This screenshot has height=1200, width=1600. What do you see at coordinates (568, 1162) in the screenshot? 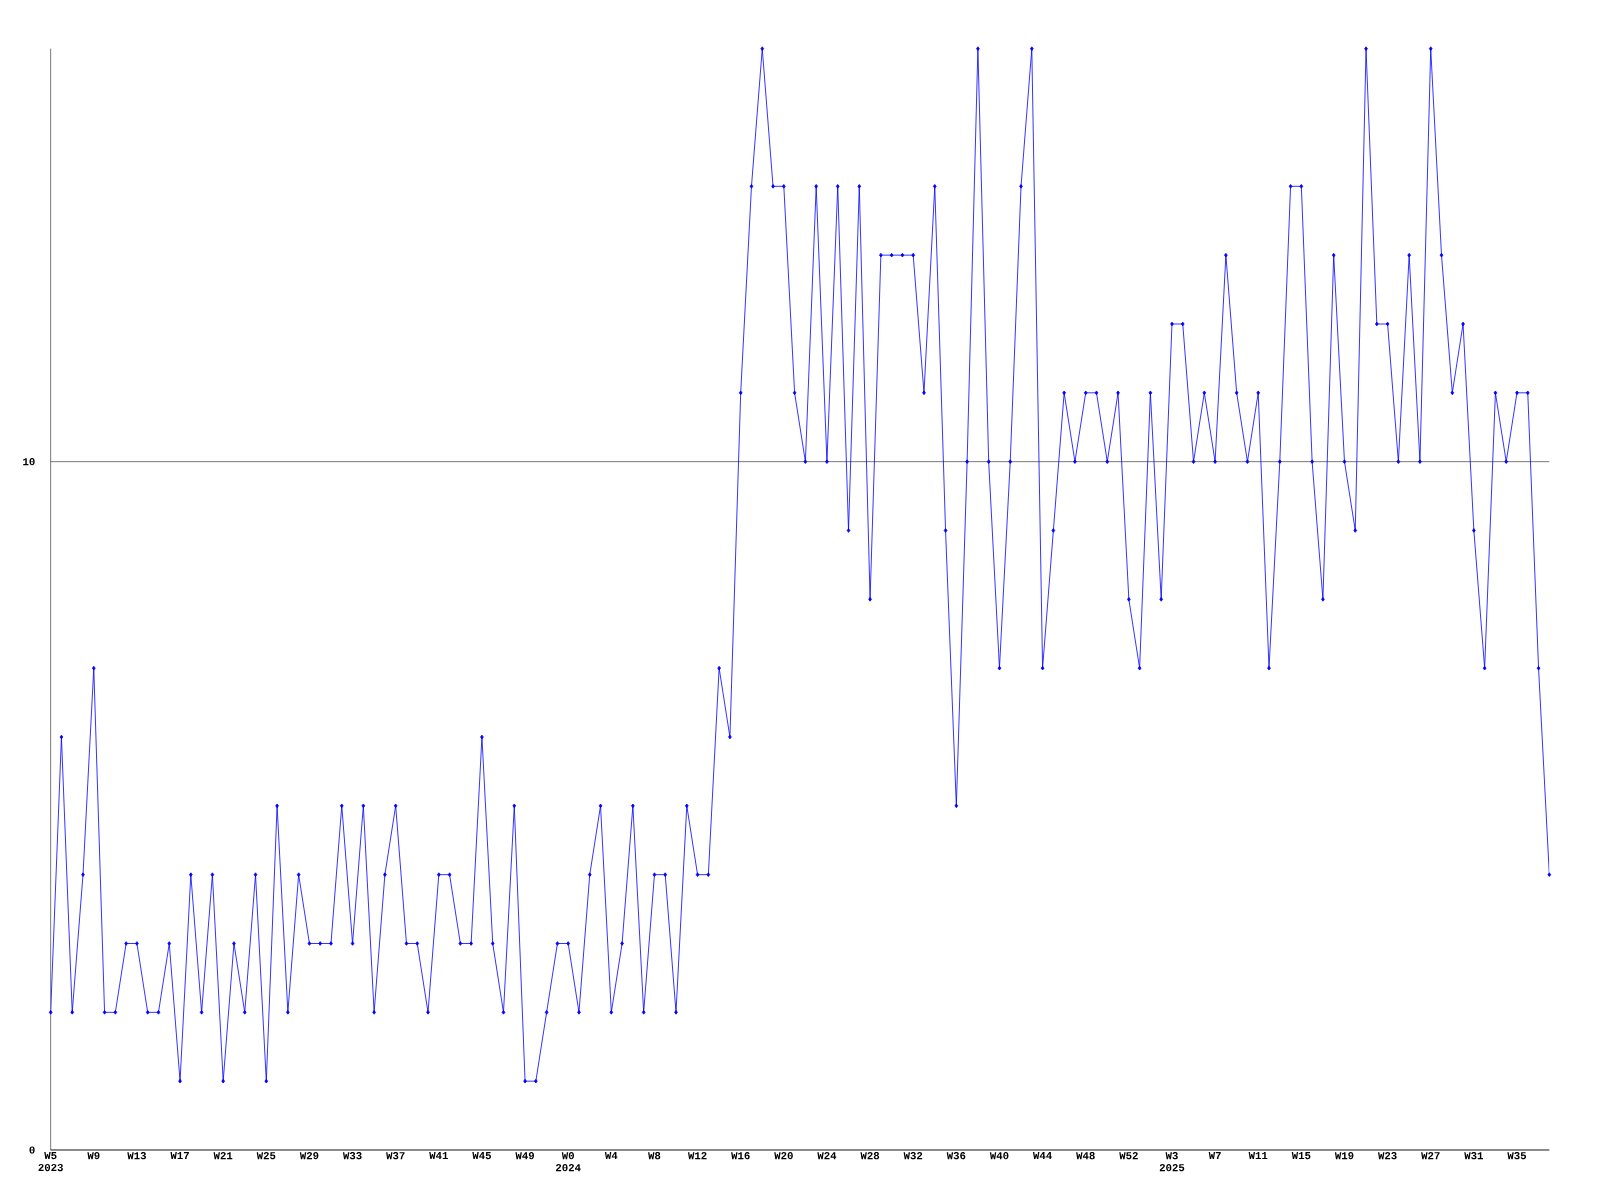
I see `x-tick-label: W0 2024` at bounding box center [568, 1162].